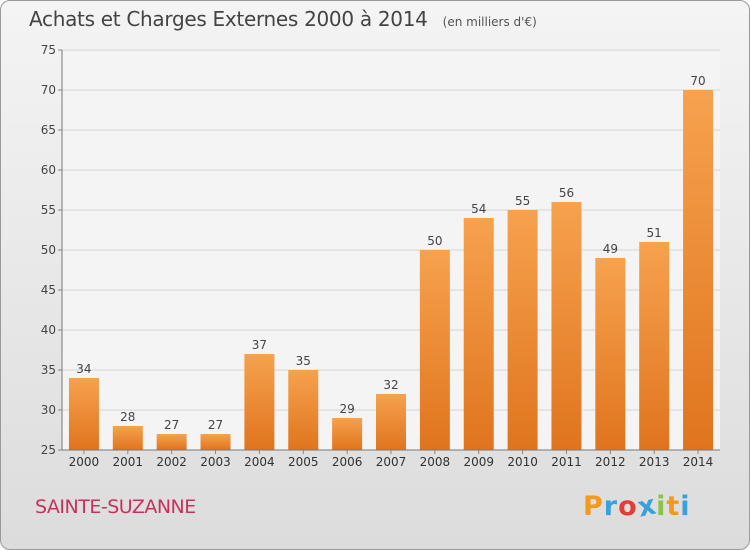  Describe the element at coordinates (611, 506) in the screenshot. I see `logo-letter: r` at that location.